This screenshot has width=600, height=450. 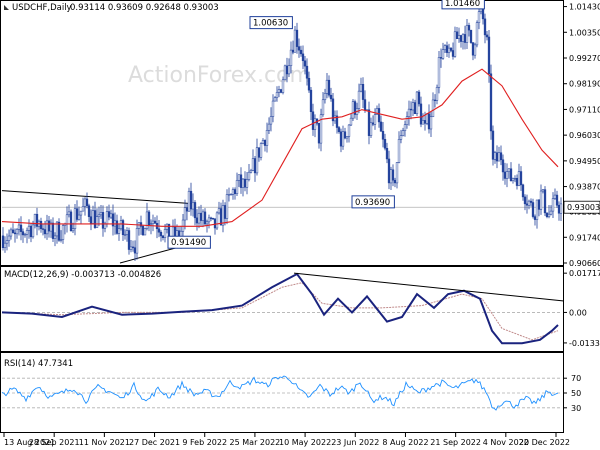 I want to click on low-aug-box, so click(x=373, y=202).